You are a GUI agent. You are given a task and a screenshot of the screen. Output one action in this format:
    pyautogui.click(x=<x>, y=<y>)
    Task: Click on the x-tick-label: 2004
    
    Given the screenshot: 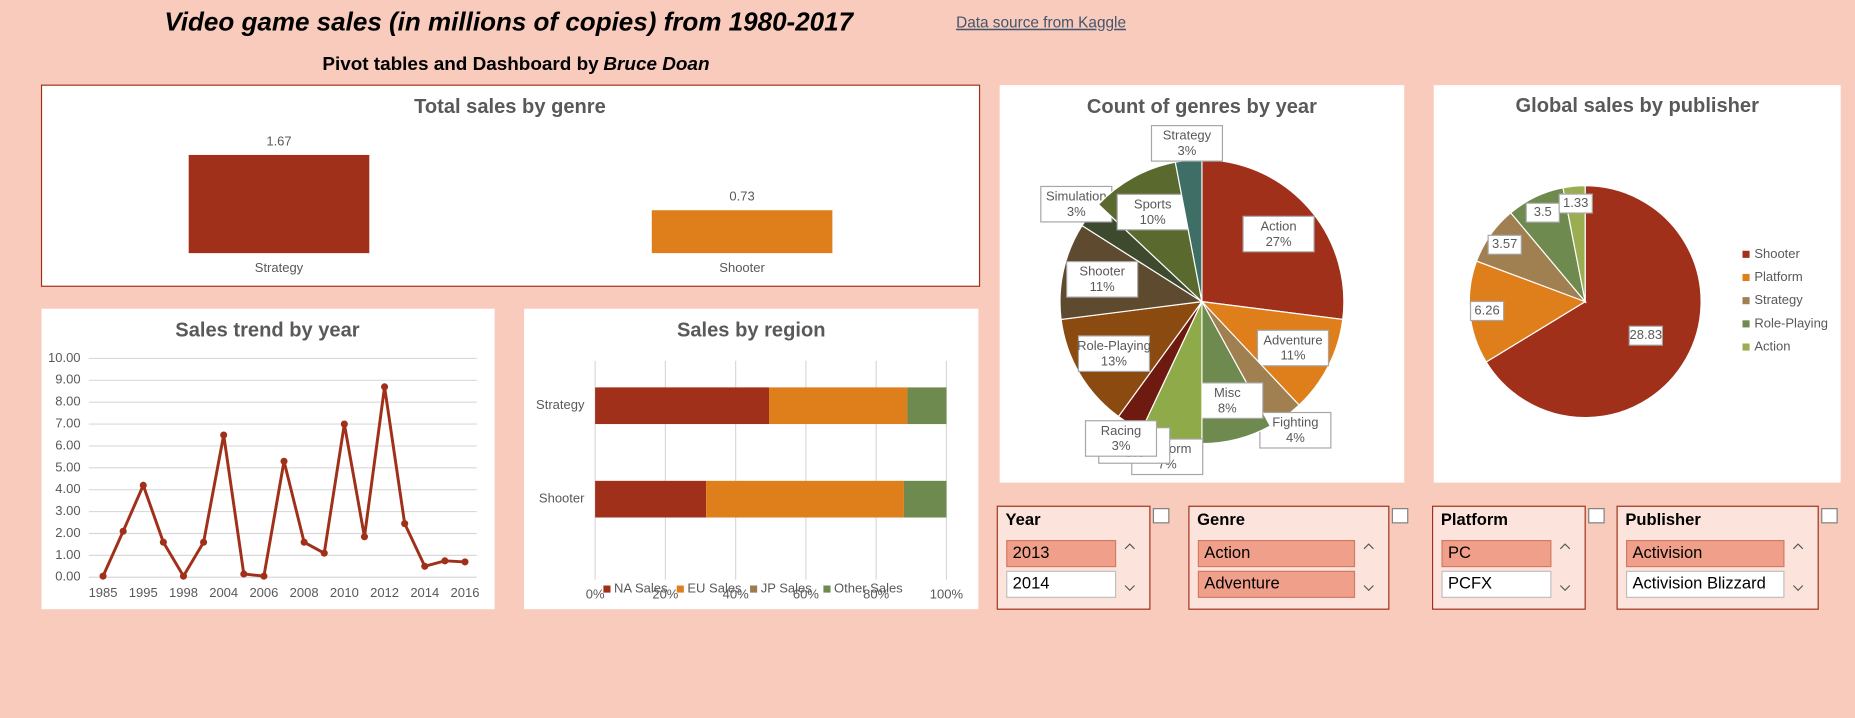 What is the action you would take?
    pyautogui.click(x=223, y=592)
    